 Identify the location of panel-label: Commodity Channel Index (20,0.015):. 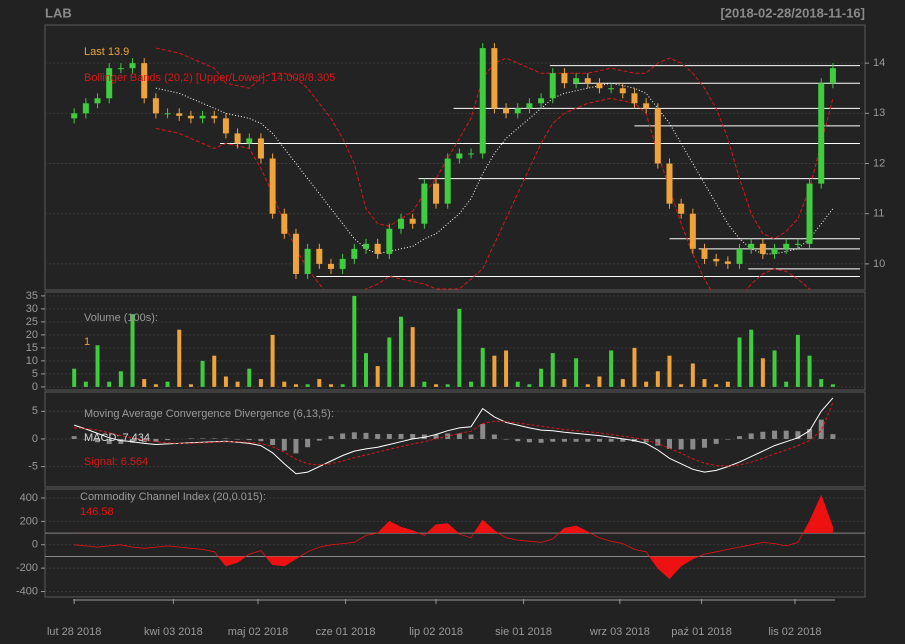
(173, 497).